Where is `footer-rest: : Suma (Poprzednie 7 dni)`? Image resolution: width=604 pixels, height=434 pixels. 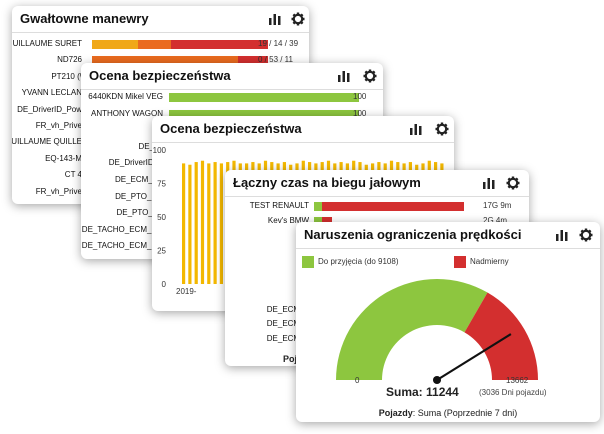 footer-rest: : Suma (Poprzednie 7 dni) is located at coordinates (465, 413).